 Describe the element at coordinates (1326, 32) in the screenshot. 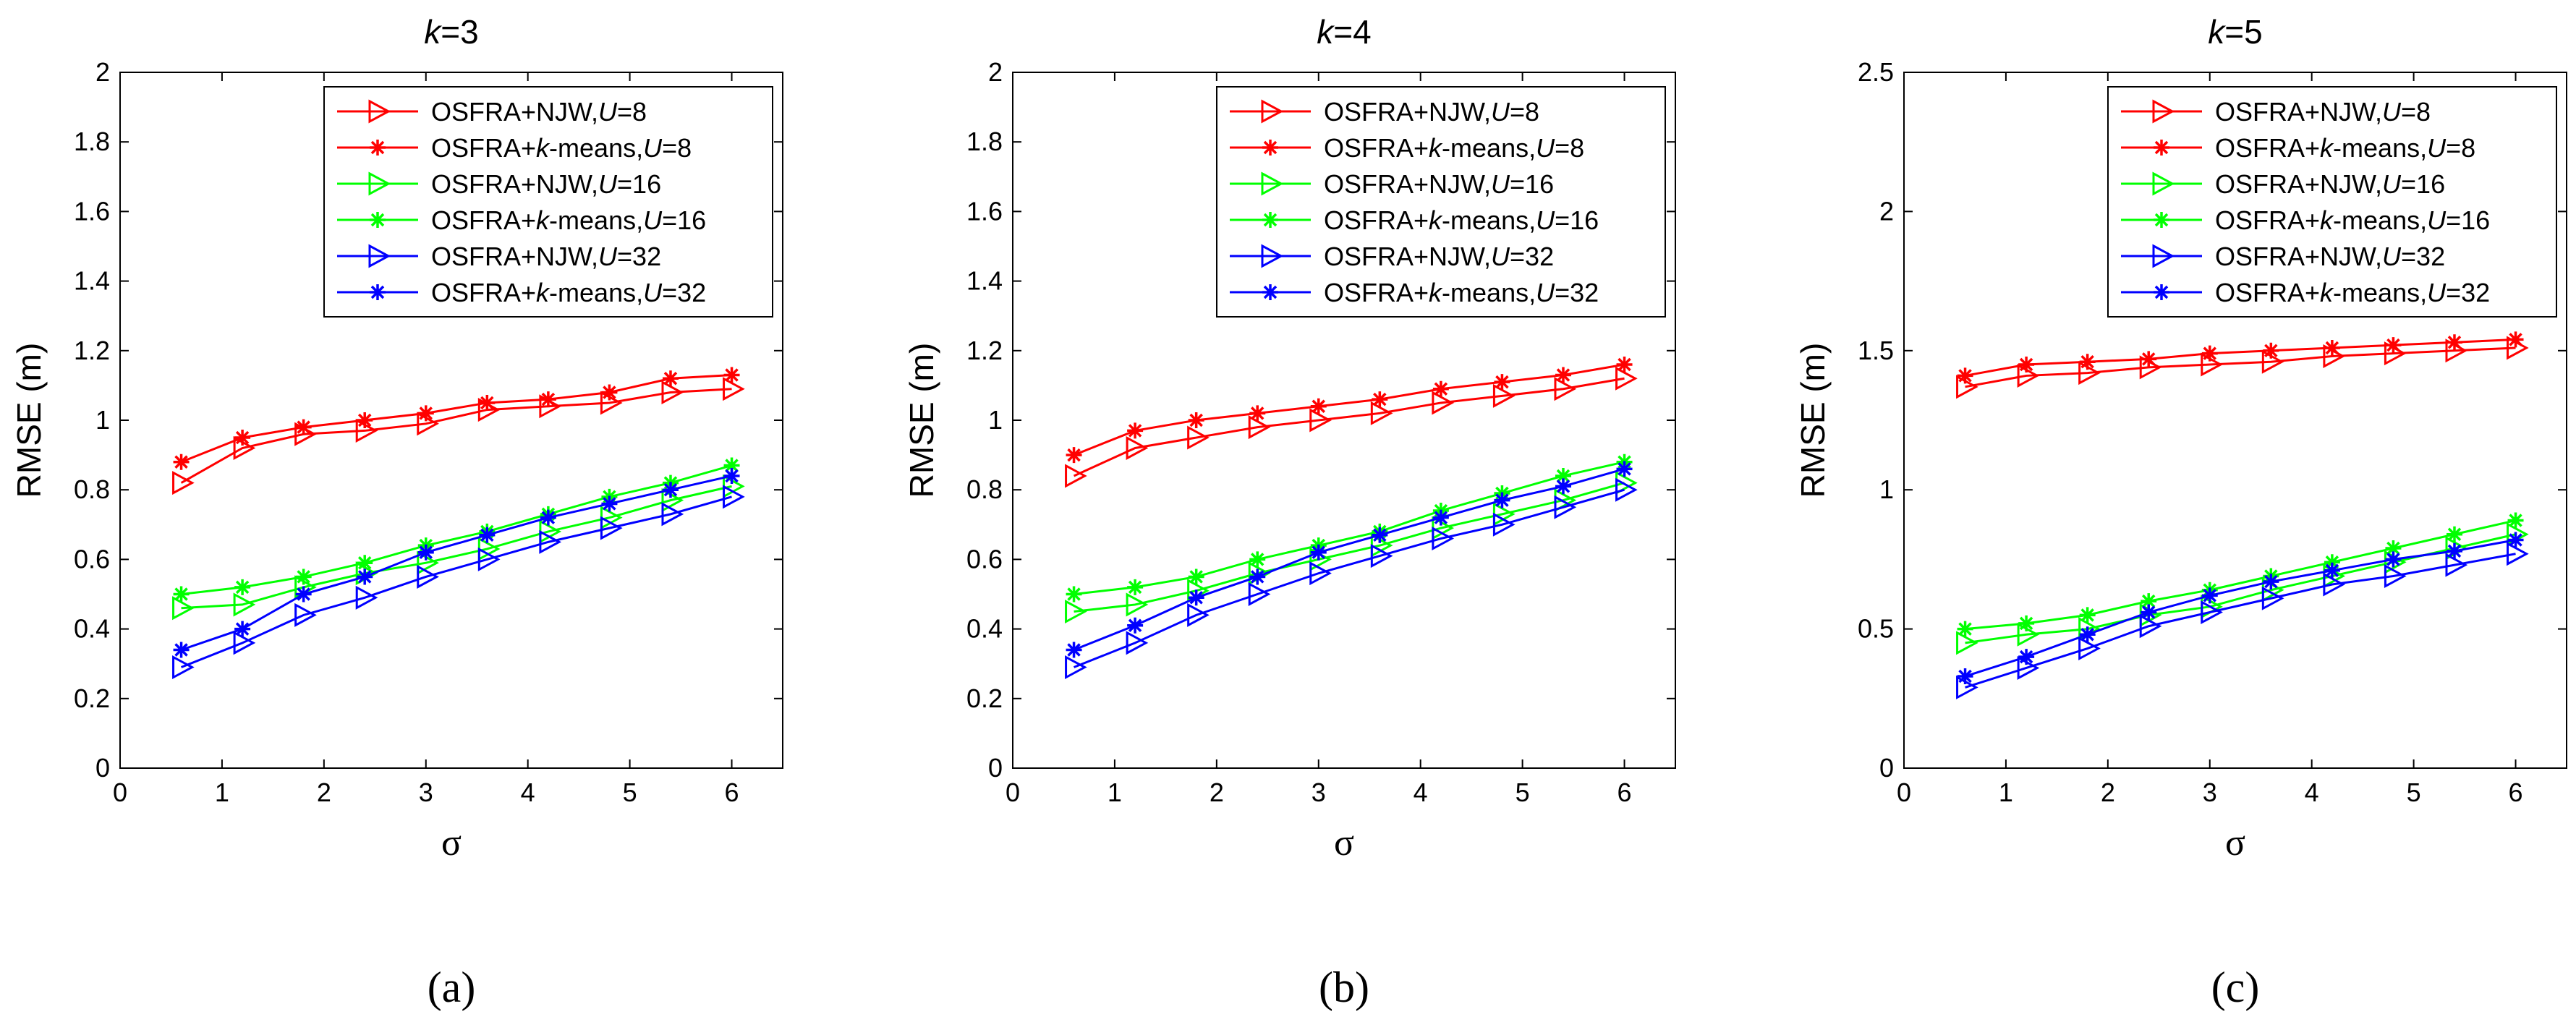

I see `chart-title-variable: k` at that location.